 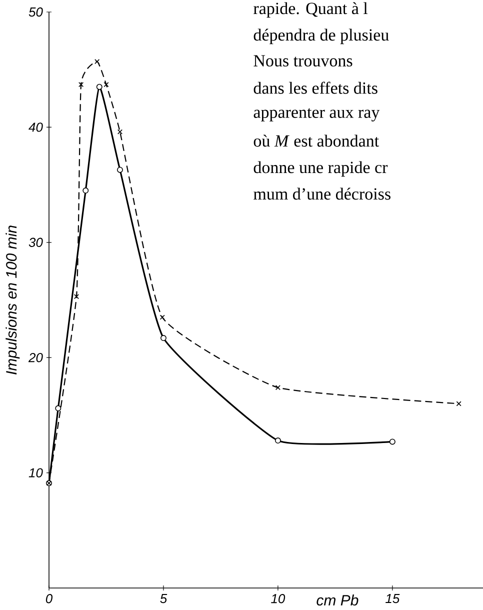 I want to click on x-tick-label: 0, so click(x=49, y=599).